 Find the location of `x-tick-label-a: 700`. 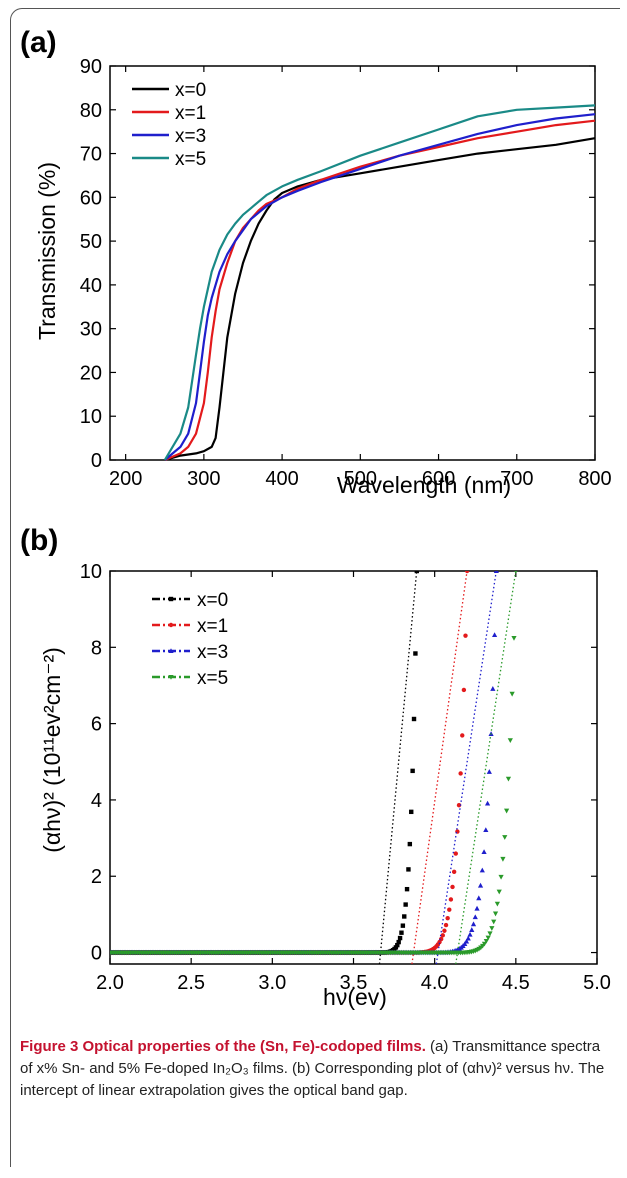

x-tick-label-a: 700 is located at coordinates (516, 479).